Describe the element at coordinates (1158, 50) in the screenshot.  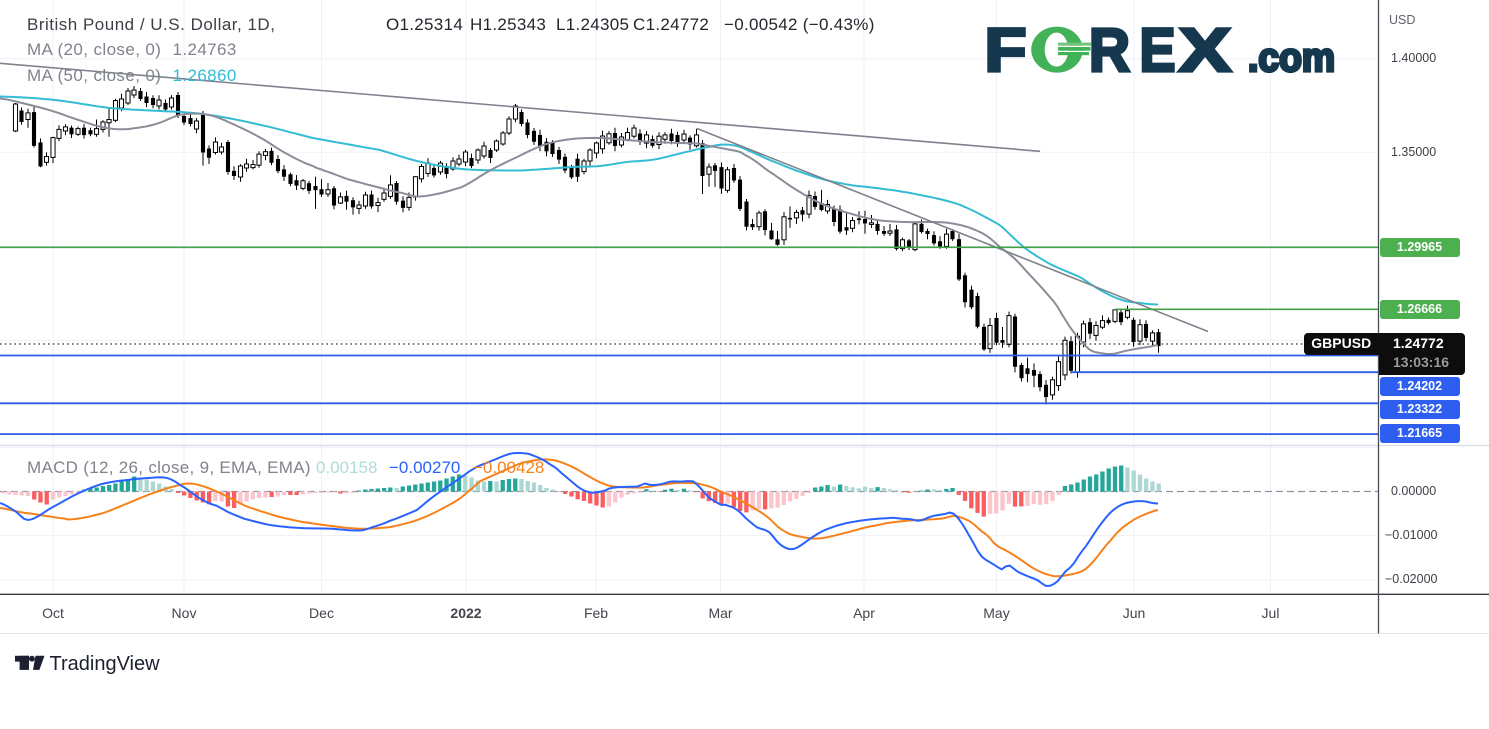
I see `svg-text: E` at that location.